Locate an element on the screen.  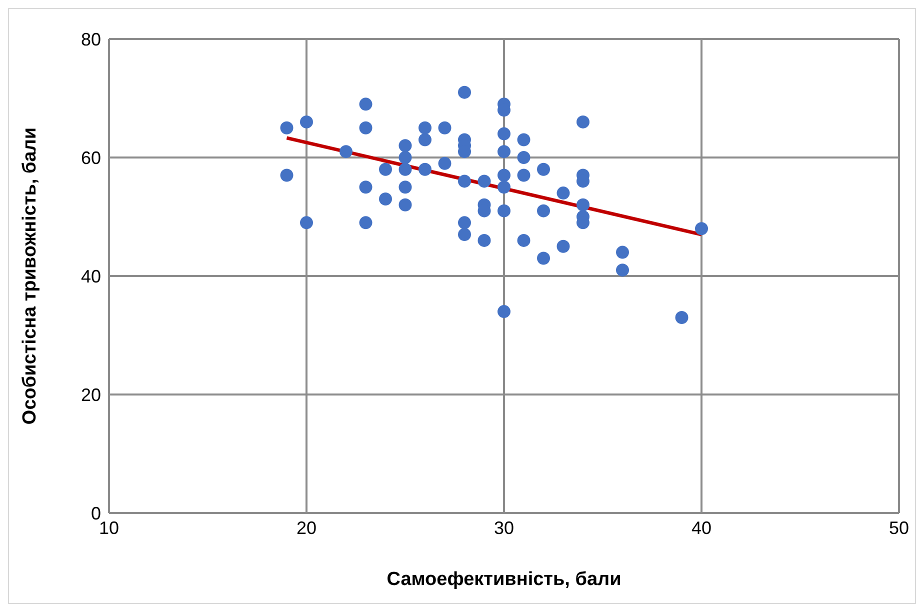
x-tick-label: 50 is located at coordinates (899, 528).